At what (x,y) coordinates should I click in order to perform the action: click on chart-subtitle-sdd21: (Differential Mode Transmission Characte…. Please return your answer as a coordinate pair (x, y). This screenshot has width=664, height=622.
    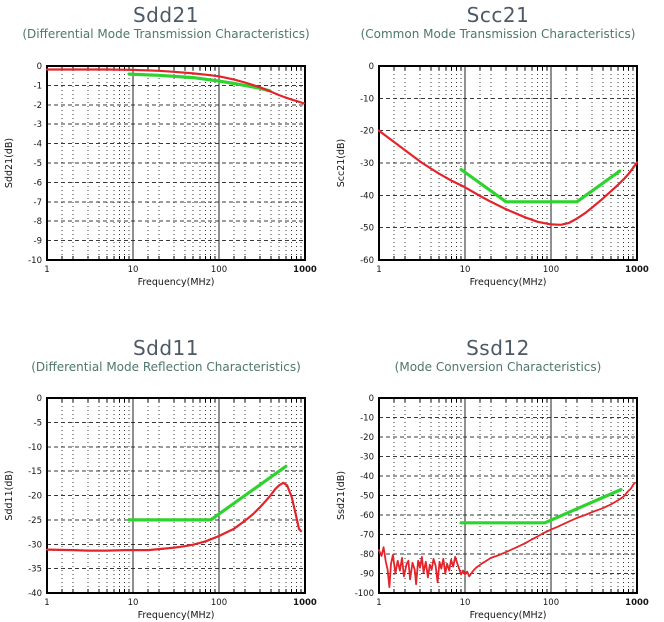
    Looking at the image, I should click on (166, 34).